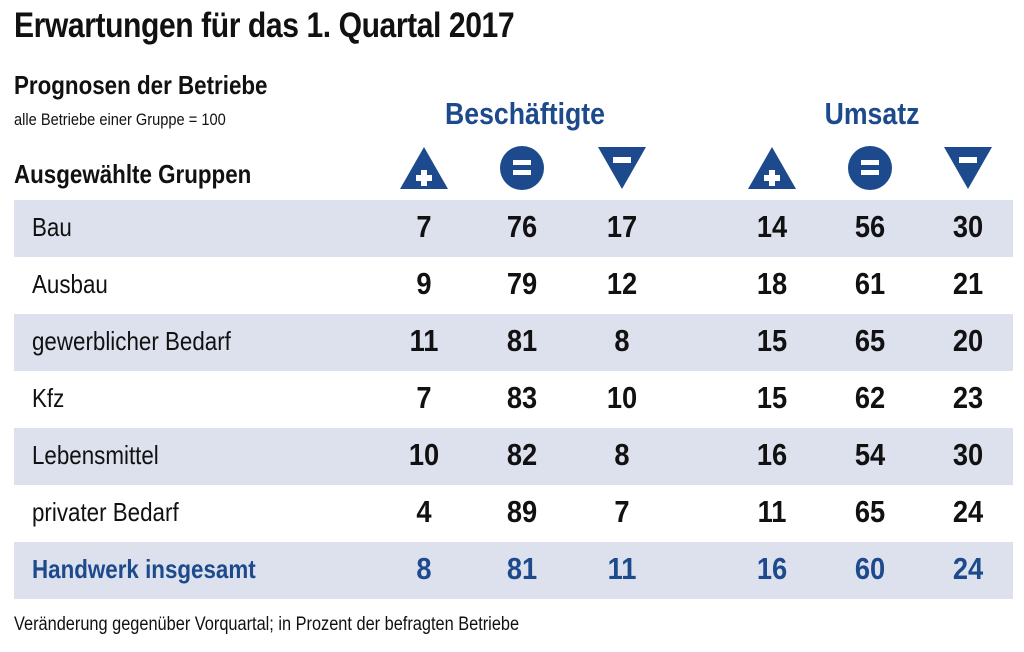 This screenshot has width=1024, height=652. What do you see at coordinates (48, 398) in the screenshot?
I see `row-label: Kfz` at bounding box center [48, 398].